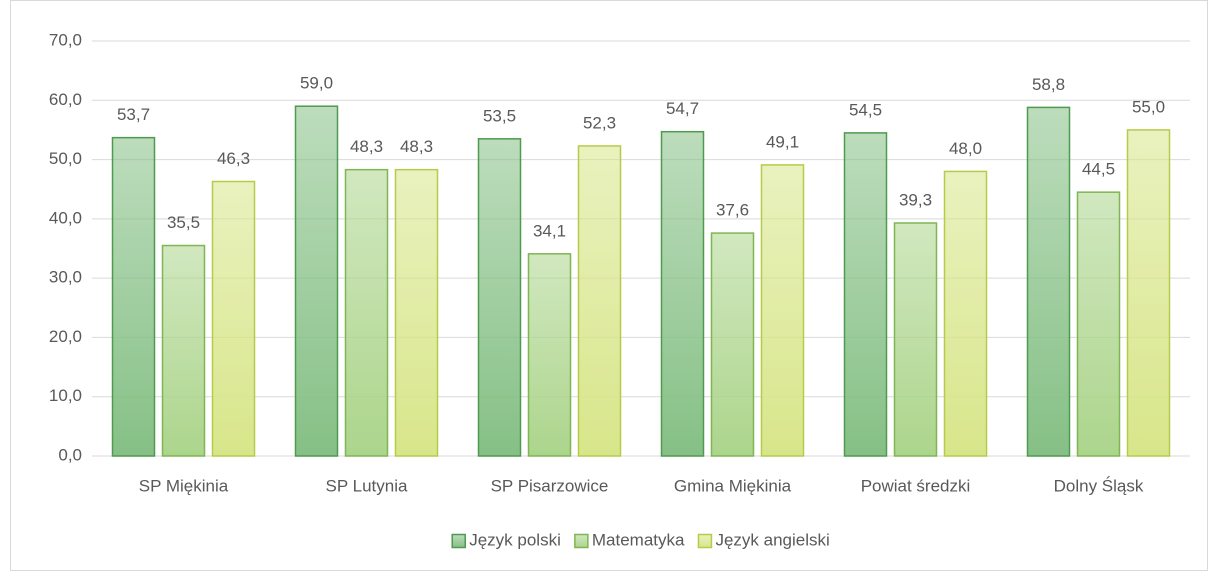 This screenshot has height=572, width=1209. Describe the element at coordinates (549, 230) in the screenshot. I see `data-label: 34,1` at that location.